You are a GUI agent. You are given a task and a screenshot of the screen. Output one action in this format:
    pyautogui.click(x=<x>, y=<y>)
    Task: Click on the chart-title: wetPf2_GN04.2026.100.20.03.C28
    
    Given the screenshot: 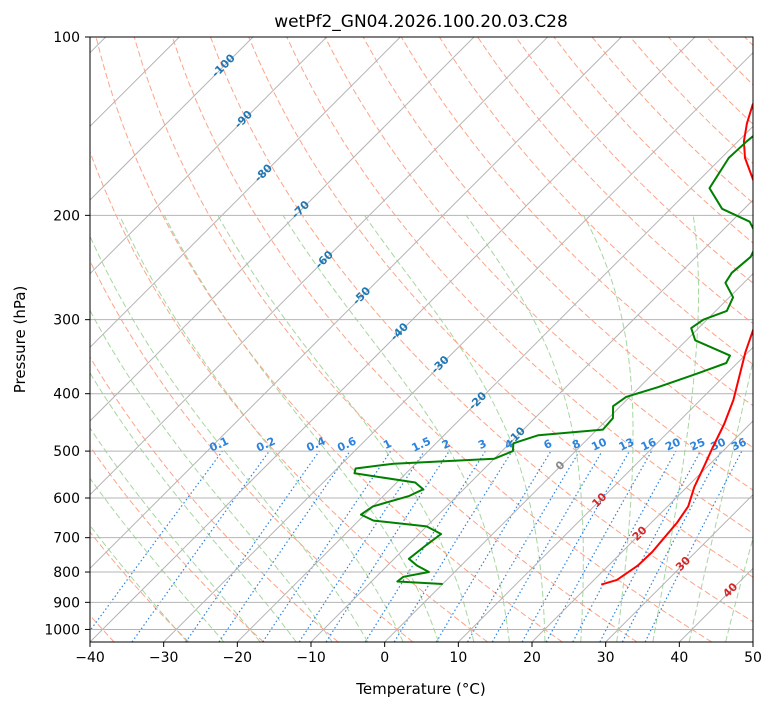 What is the action you would take?
    pyautogui.click(x=421, y=22)
    